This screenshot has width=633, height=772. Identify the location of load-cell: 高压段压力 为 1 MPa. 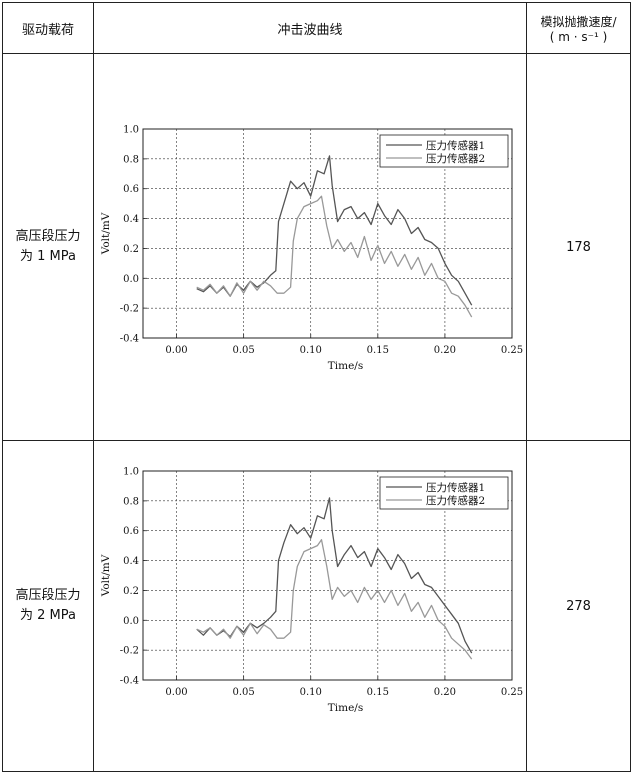
(48, 247).